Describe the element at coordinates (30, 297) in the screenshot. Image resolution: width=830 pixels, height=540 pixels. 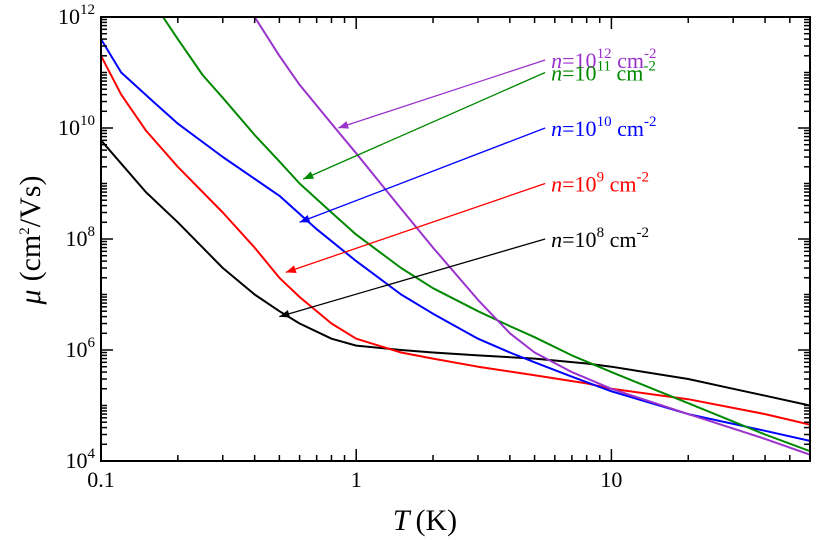
I see `y-axis-symbol: μ` at that location.